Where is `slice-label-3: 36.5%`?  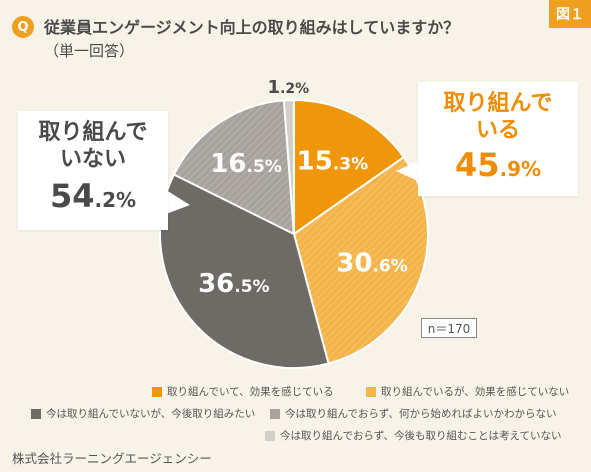 slice-label-3: 36.5% is located at coordinates (234, 284).